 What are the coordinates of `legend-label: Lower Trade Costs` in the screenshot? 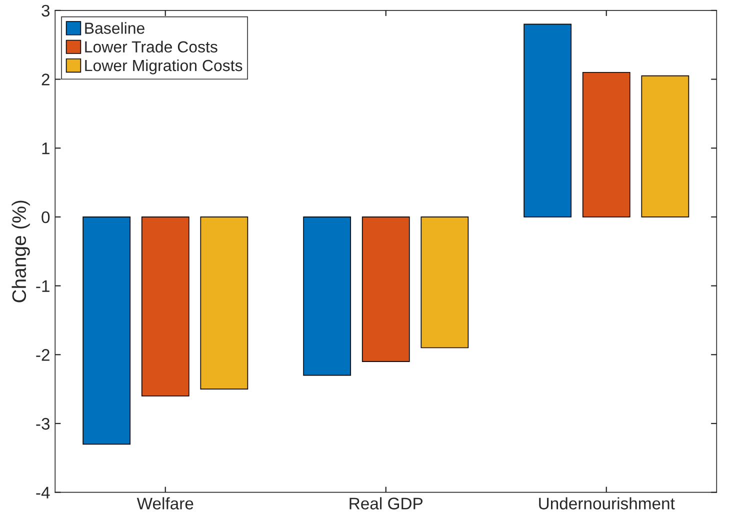 It's located at (151, 46).